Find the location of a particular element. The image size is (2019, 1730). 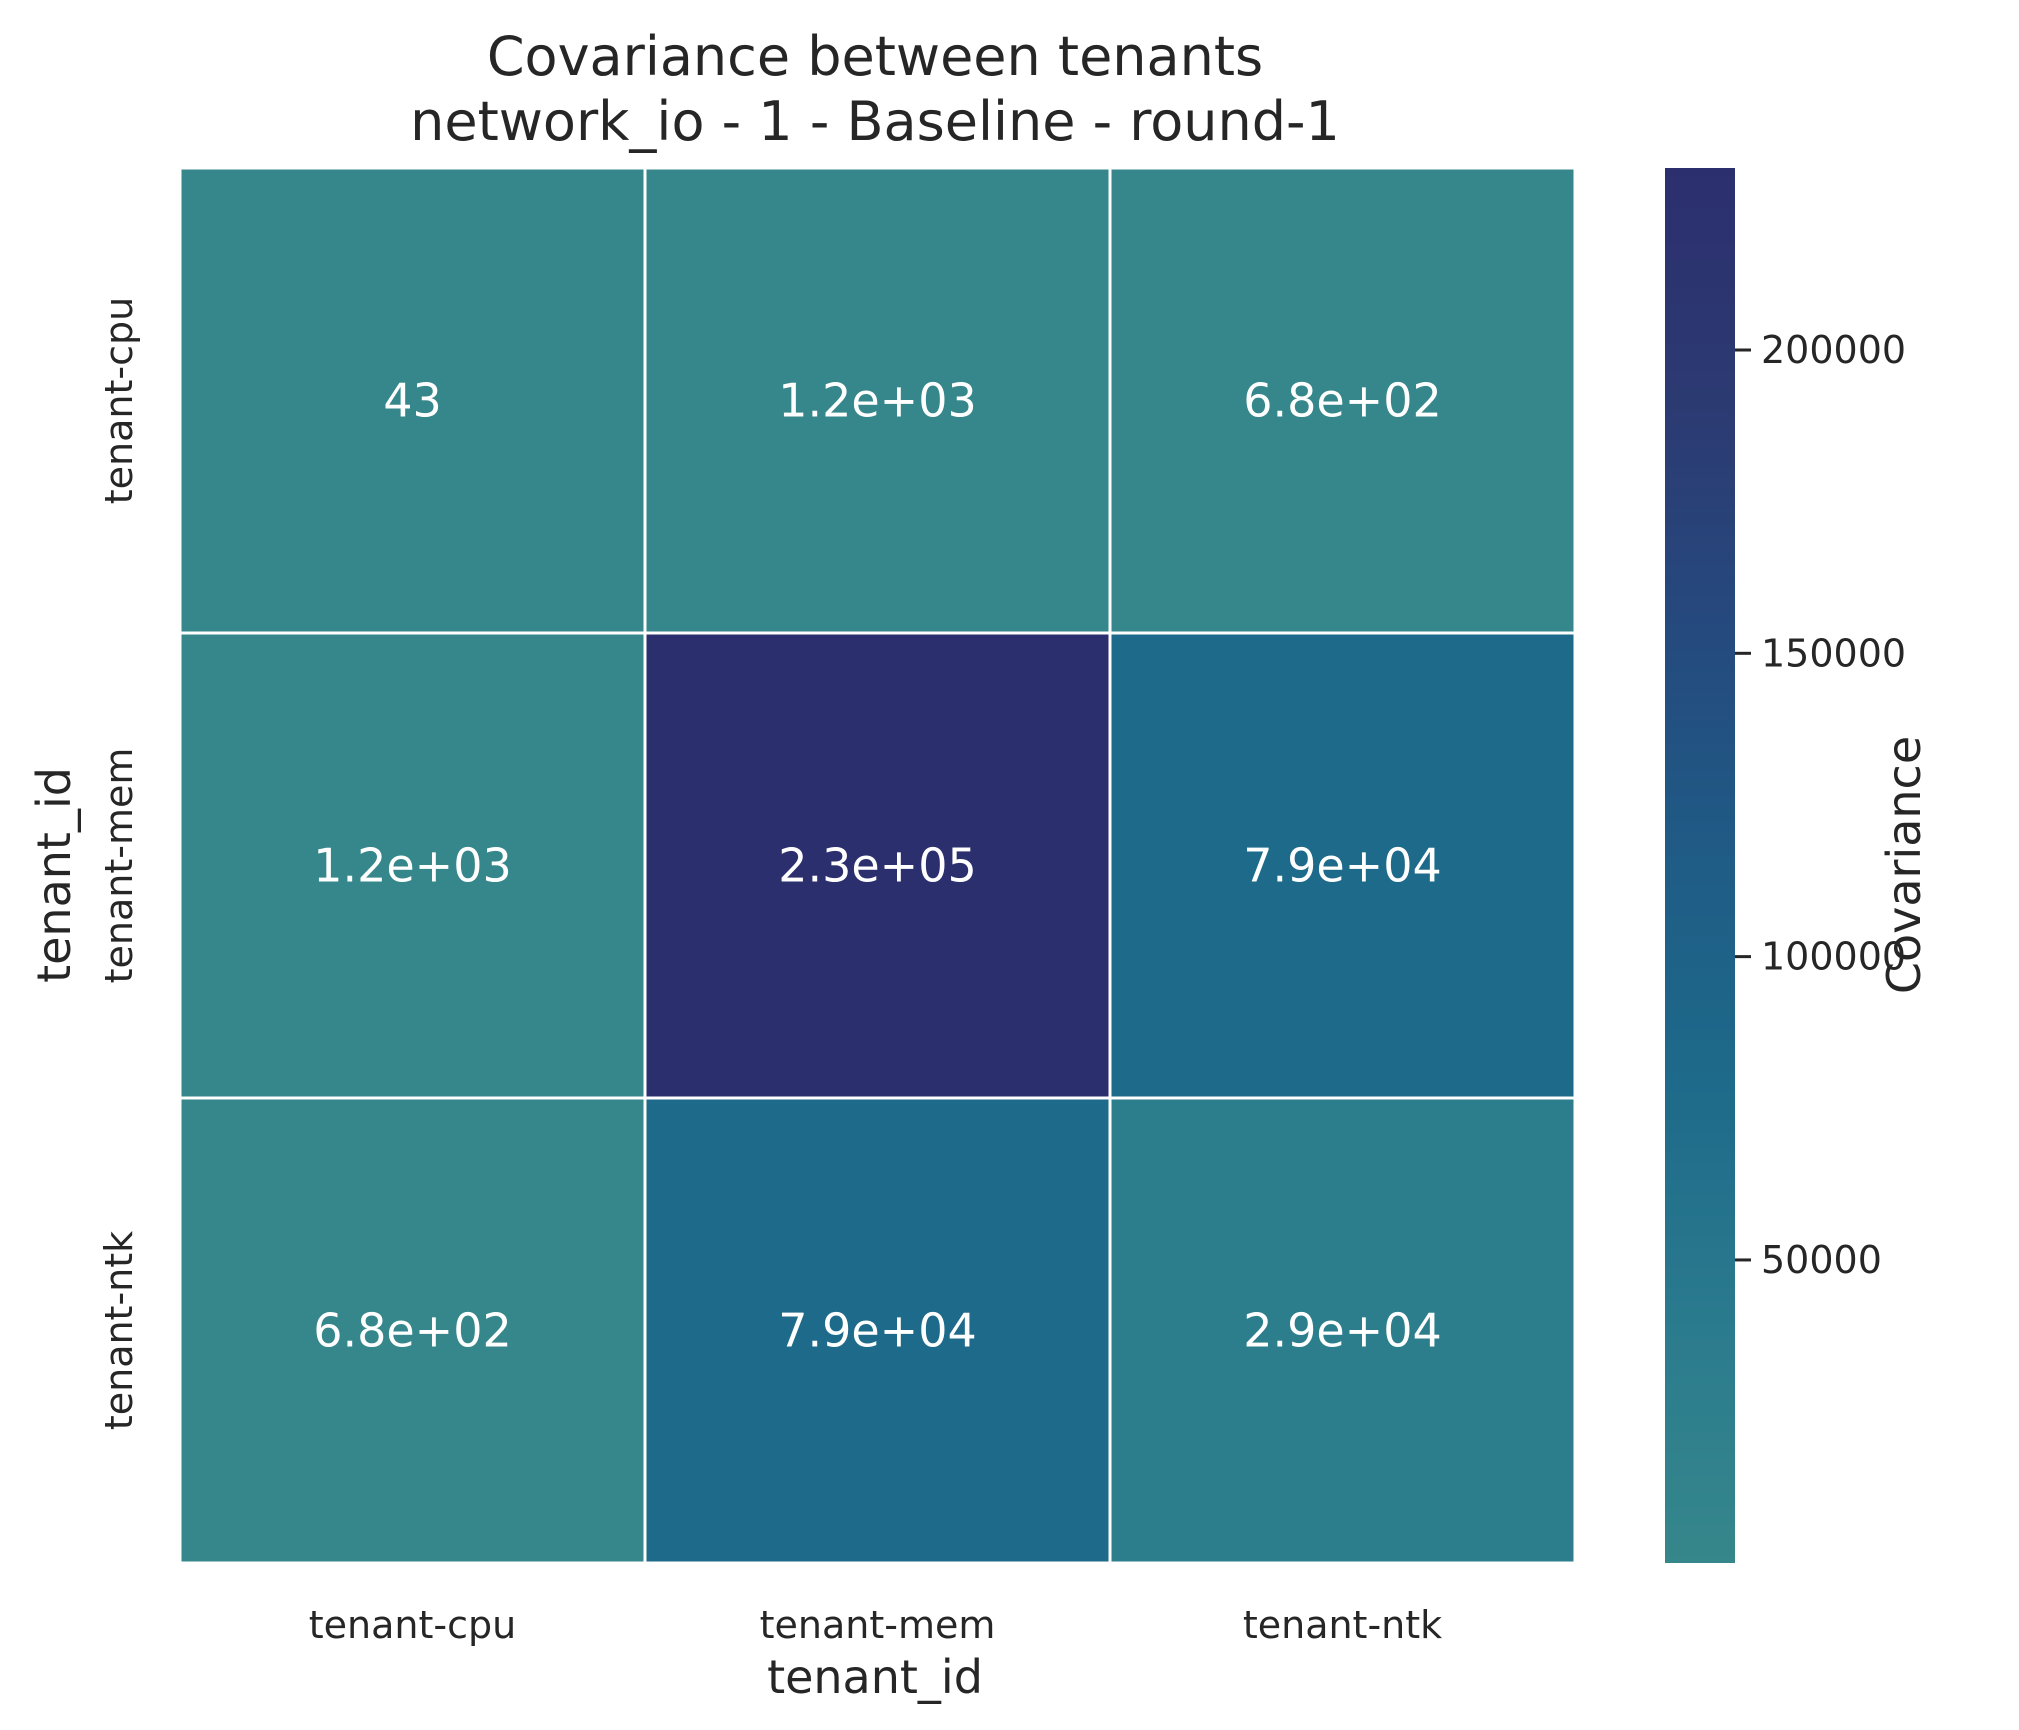

y-tick-label: tenant-mem is located at coordinates (119, 866).